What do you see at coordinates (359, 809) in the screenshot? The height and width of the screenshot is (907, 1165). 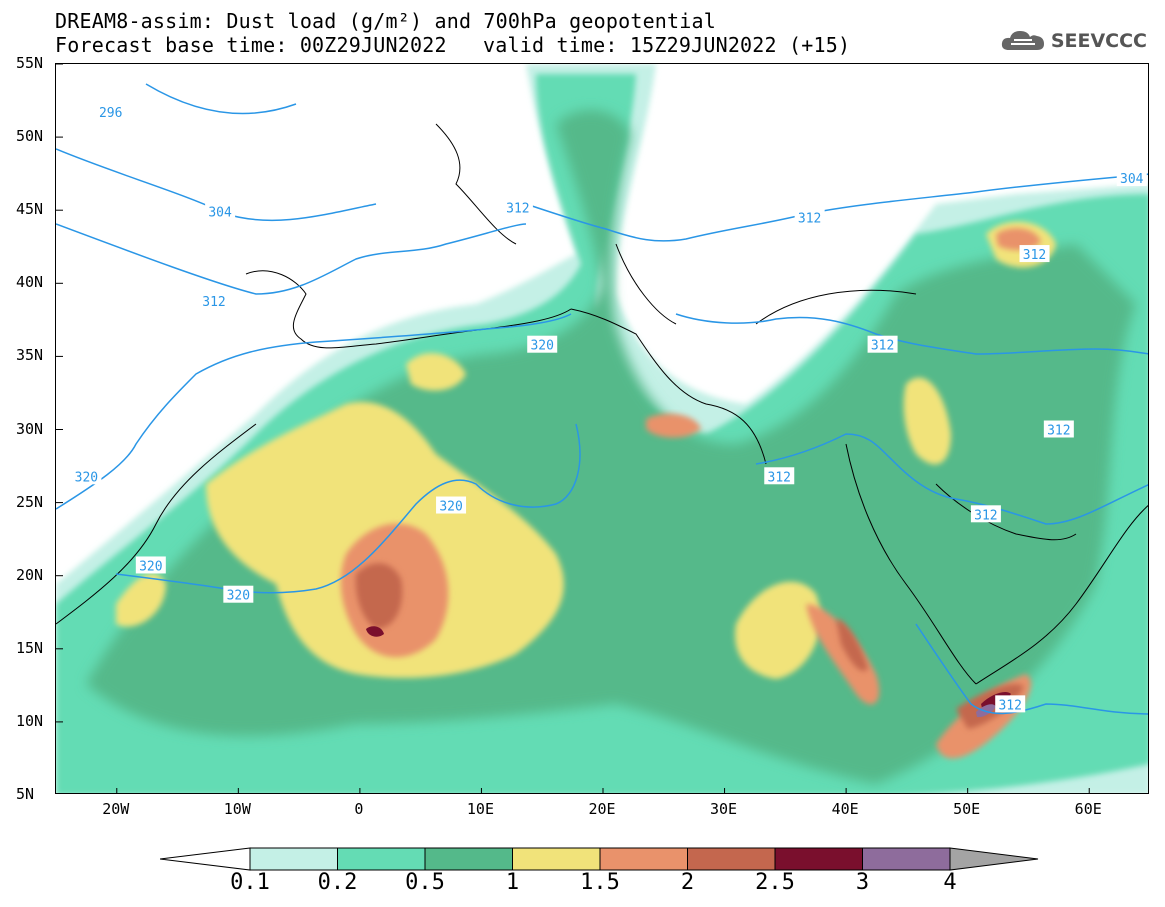 I see `lon-tick-label: 0` at bounding box center [359, 809].